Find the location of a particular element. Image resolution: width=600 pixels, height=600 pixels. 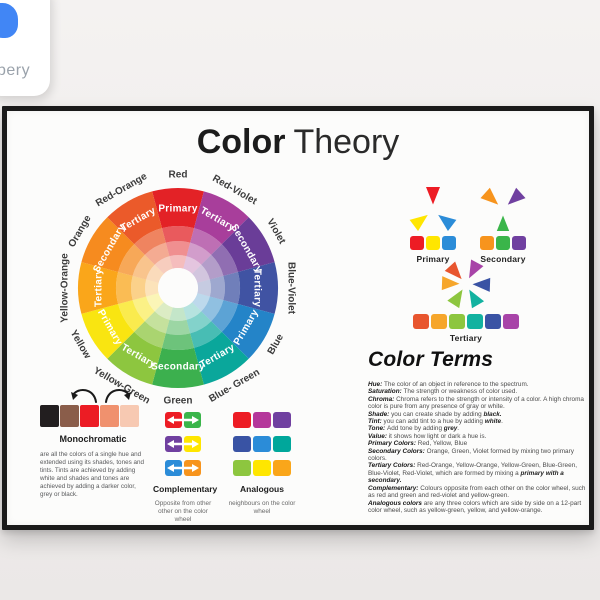

primary-label: Primary is located at coordinates (433, 259).